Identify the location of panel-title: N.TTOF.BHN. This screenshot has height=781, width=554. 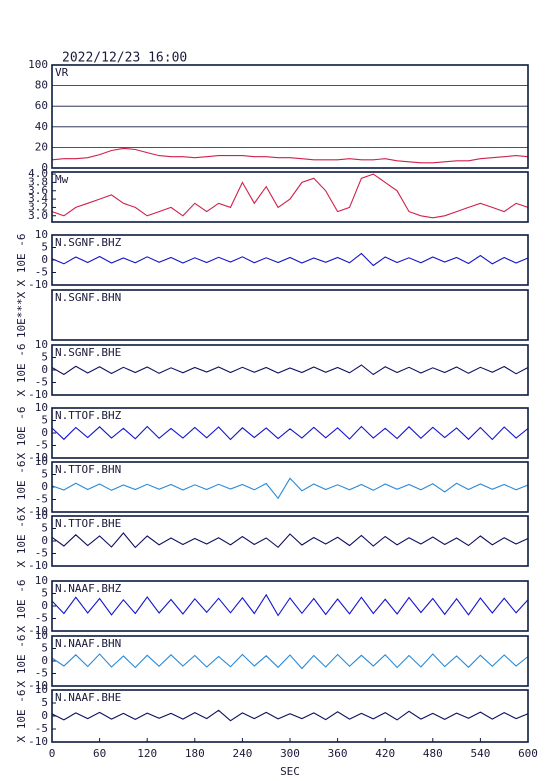
(88, 469).